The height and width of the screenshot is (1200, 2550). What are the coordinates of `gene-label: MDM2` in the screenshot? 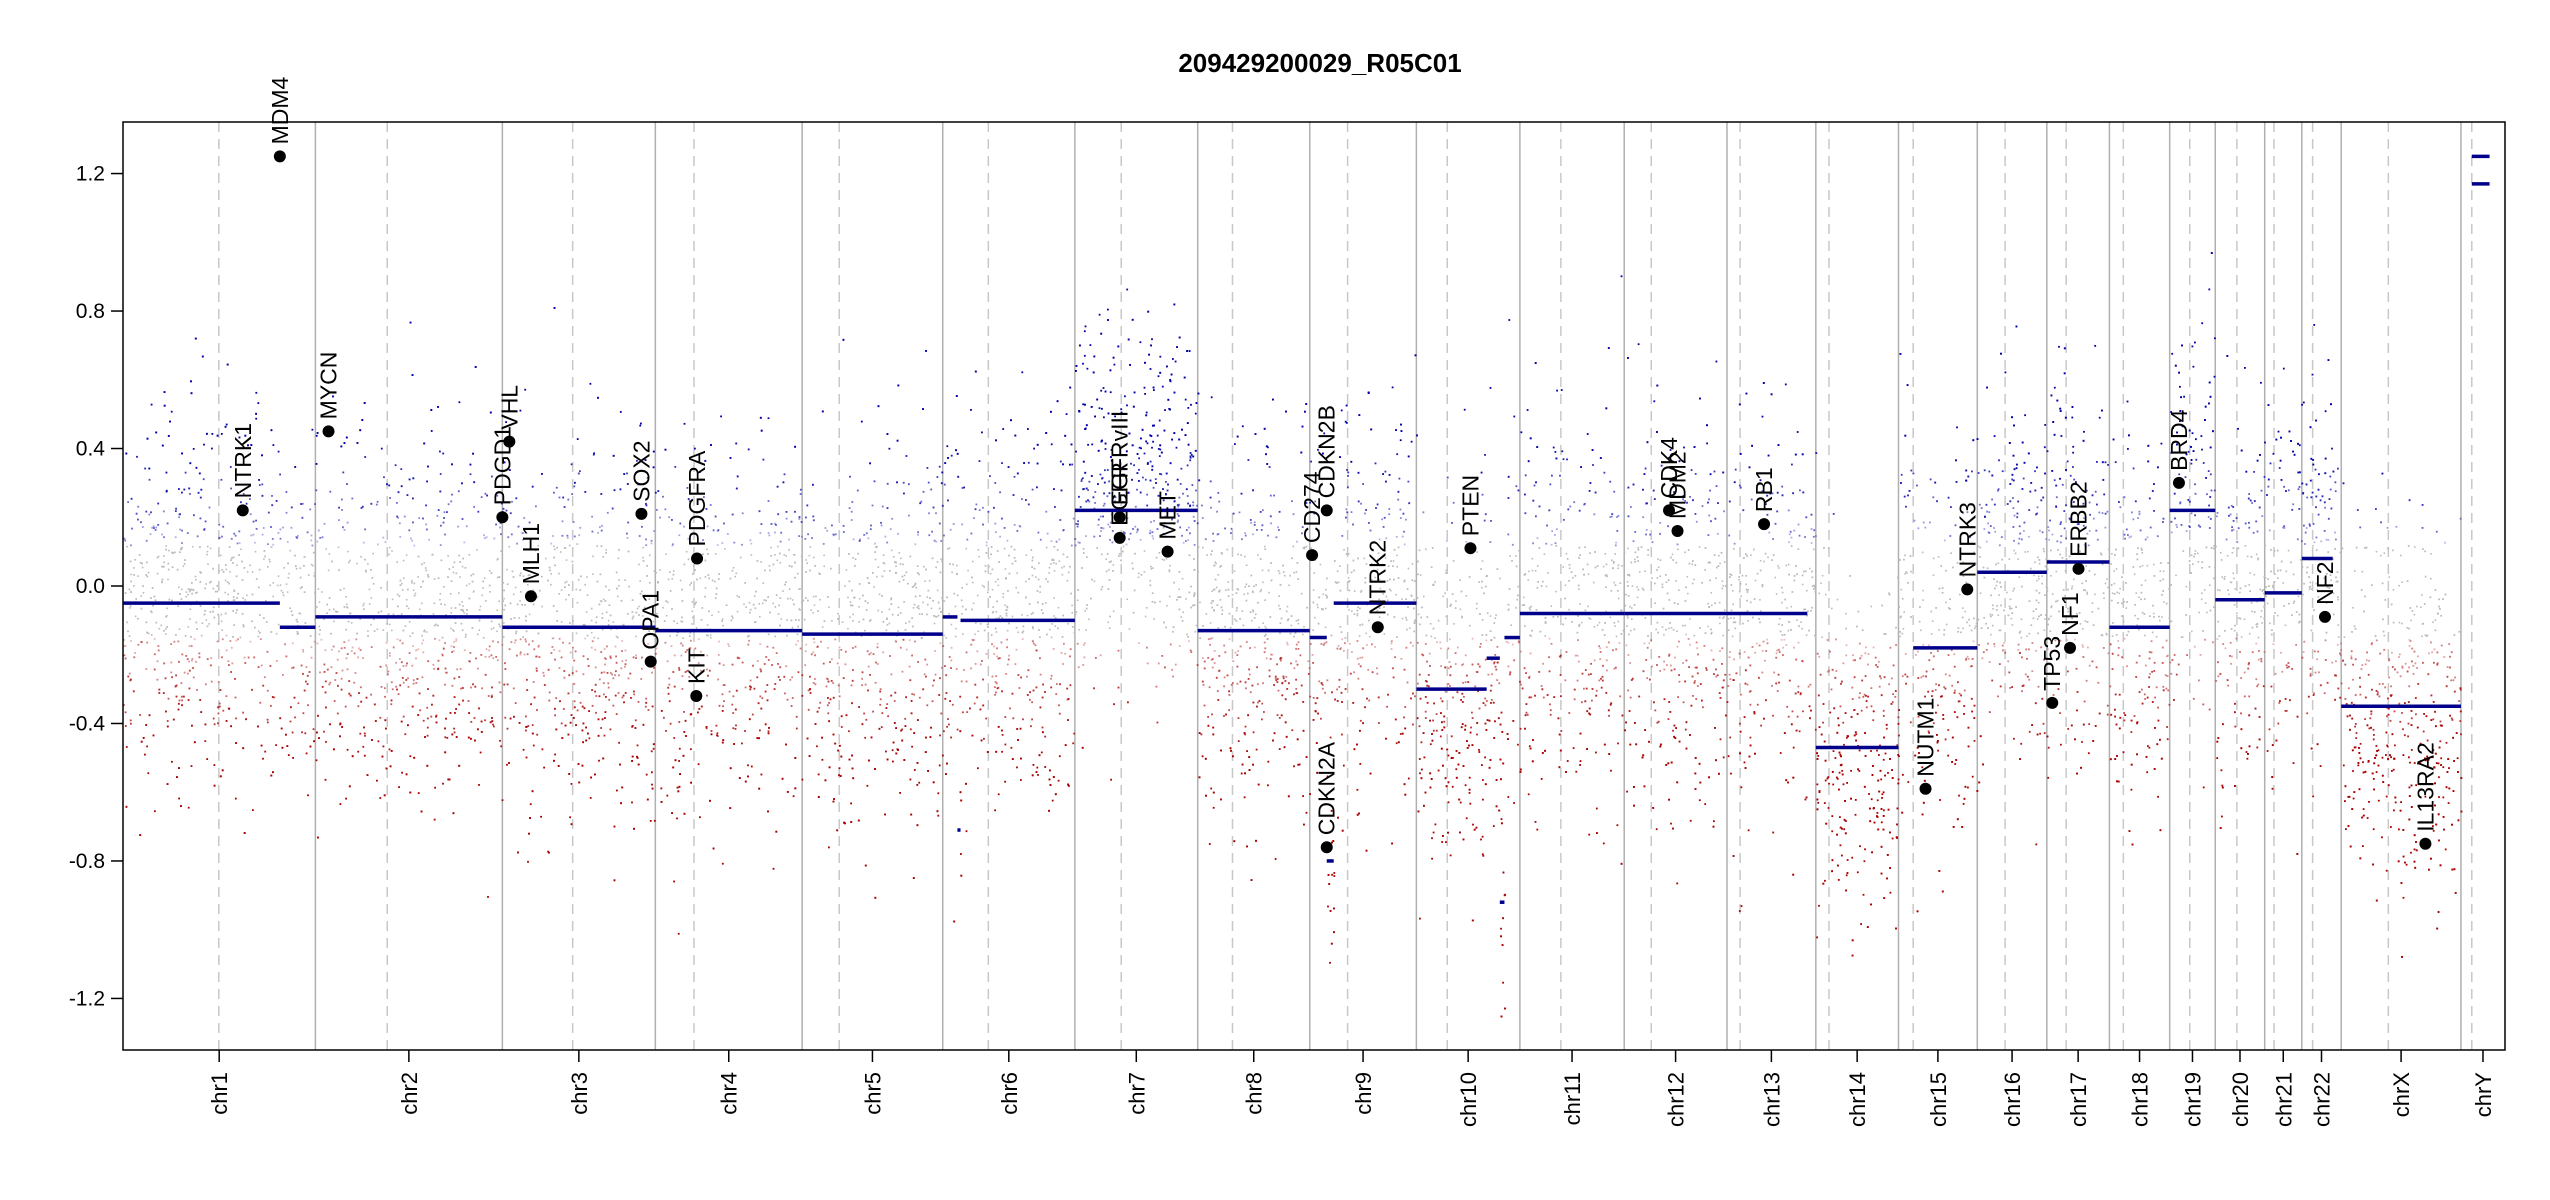 It's located at (1678, 485).